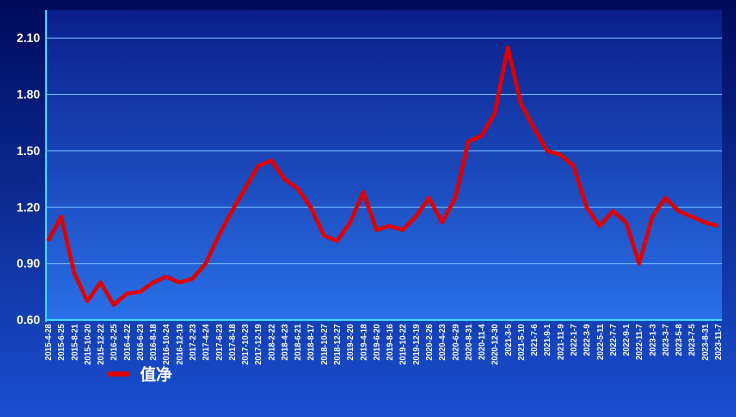 Image resolution: width=736 pixels, height=417 pixels. What do you see at coordinates (311, 341) in the screenshot?
I see `x-tick-label: 2018-8-17` at bounding box center [311, 341].